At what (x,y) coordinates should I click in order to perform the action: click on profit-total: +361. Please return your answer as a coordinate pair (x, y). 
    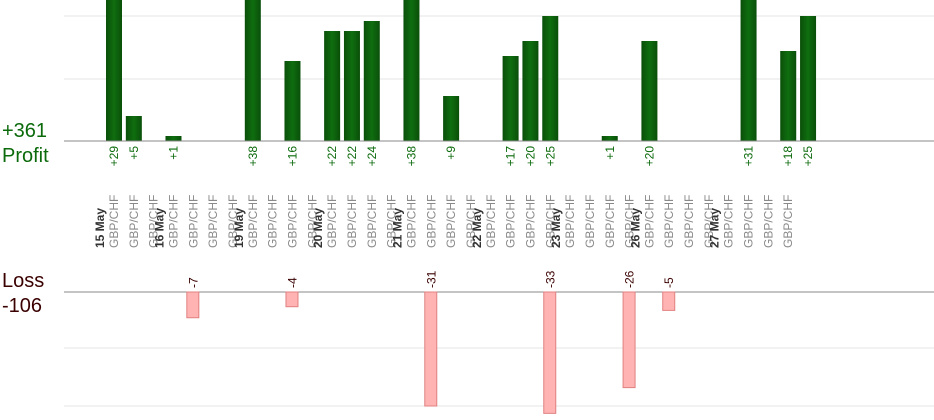
    Looking at the image, I should click on (25, 131).